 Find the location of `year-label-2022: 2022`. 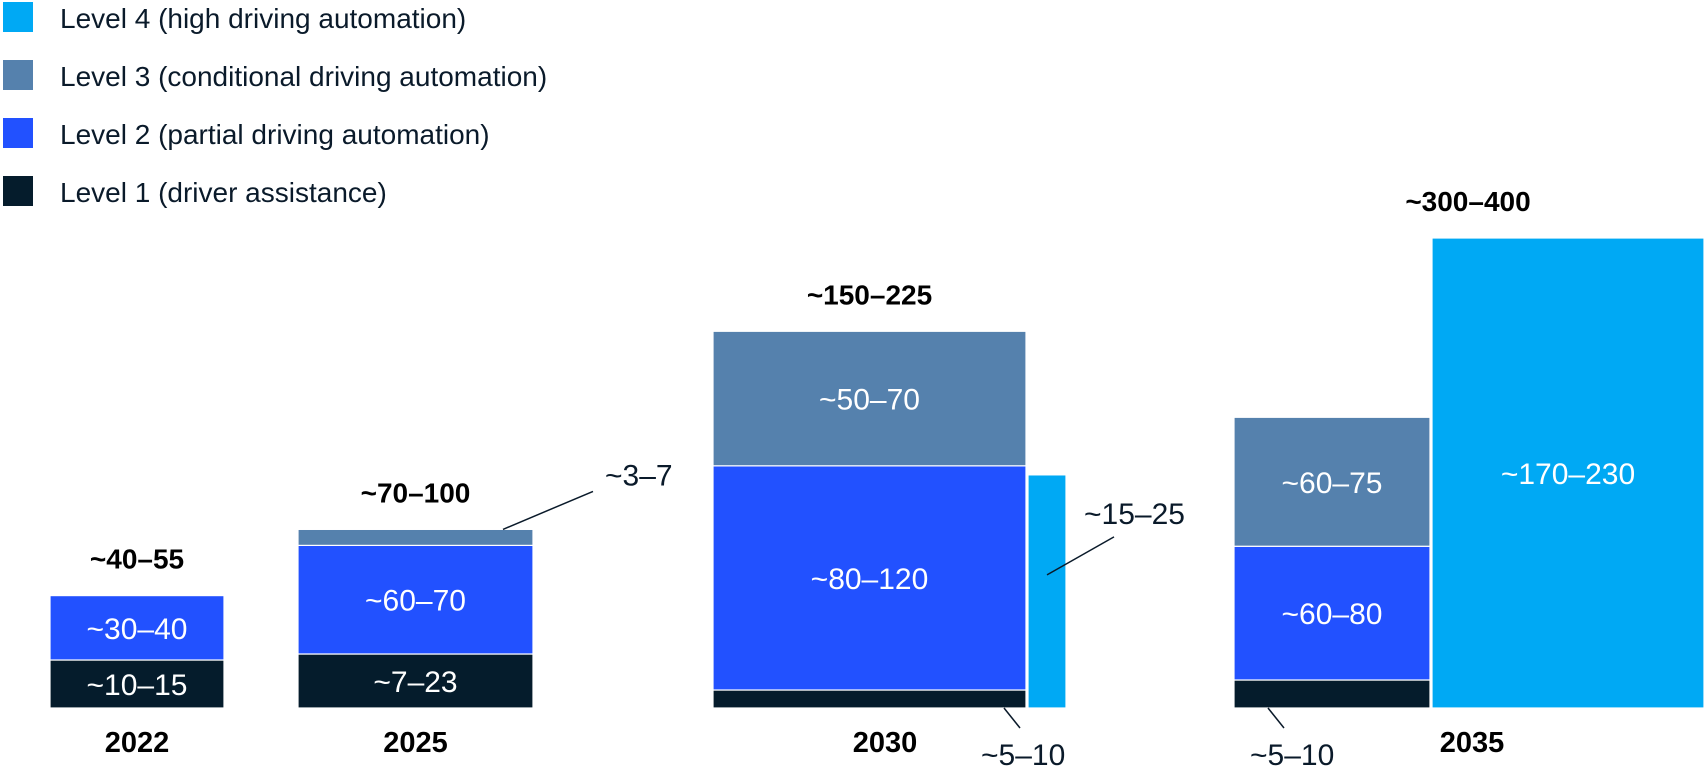

year-label-2022: 2022 is located at coordinates (137, 743).